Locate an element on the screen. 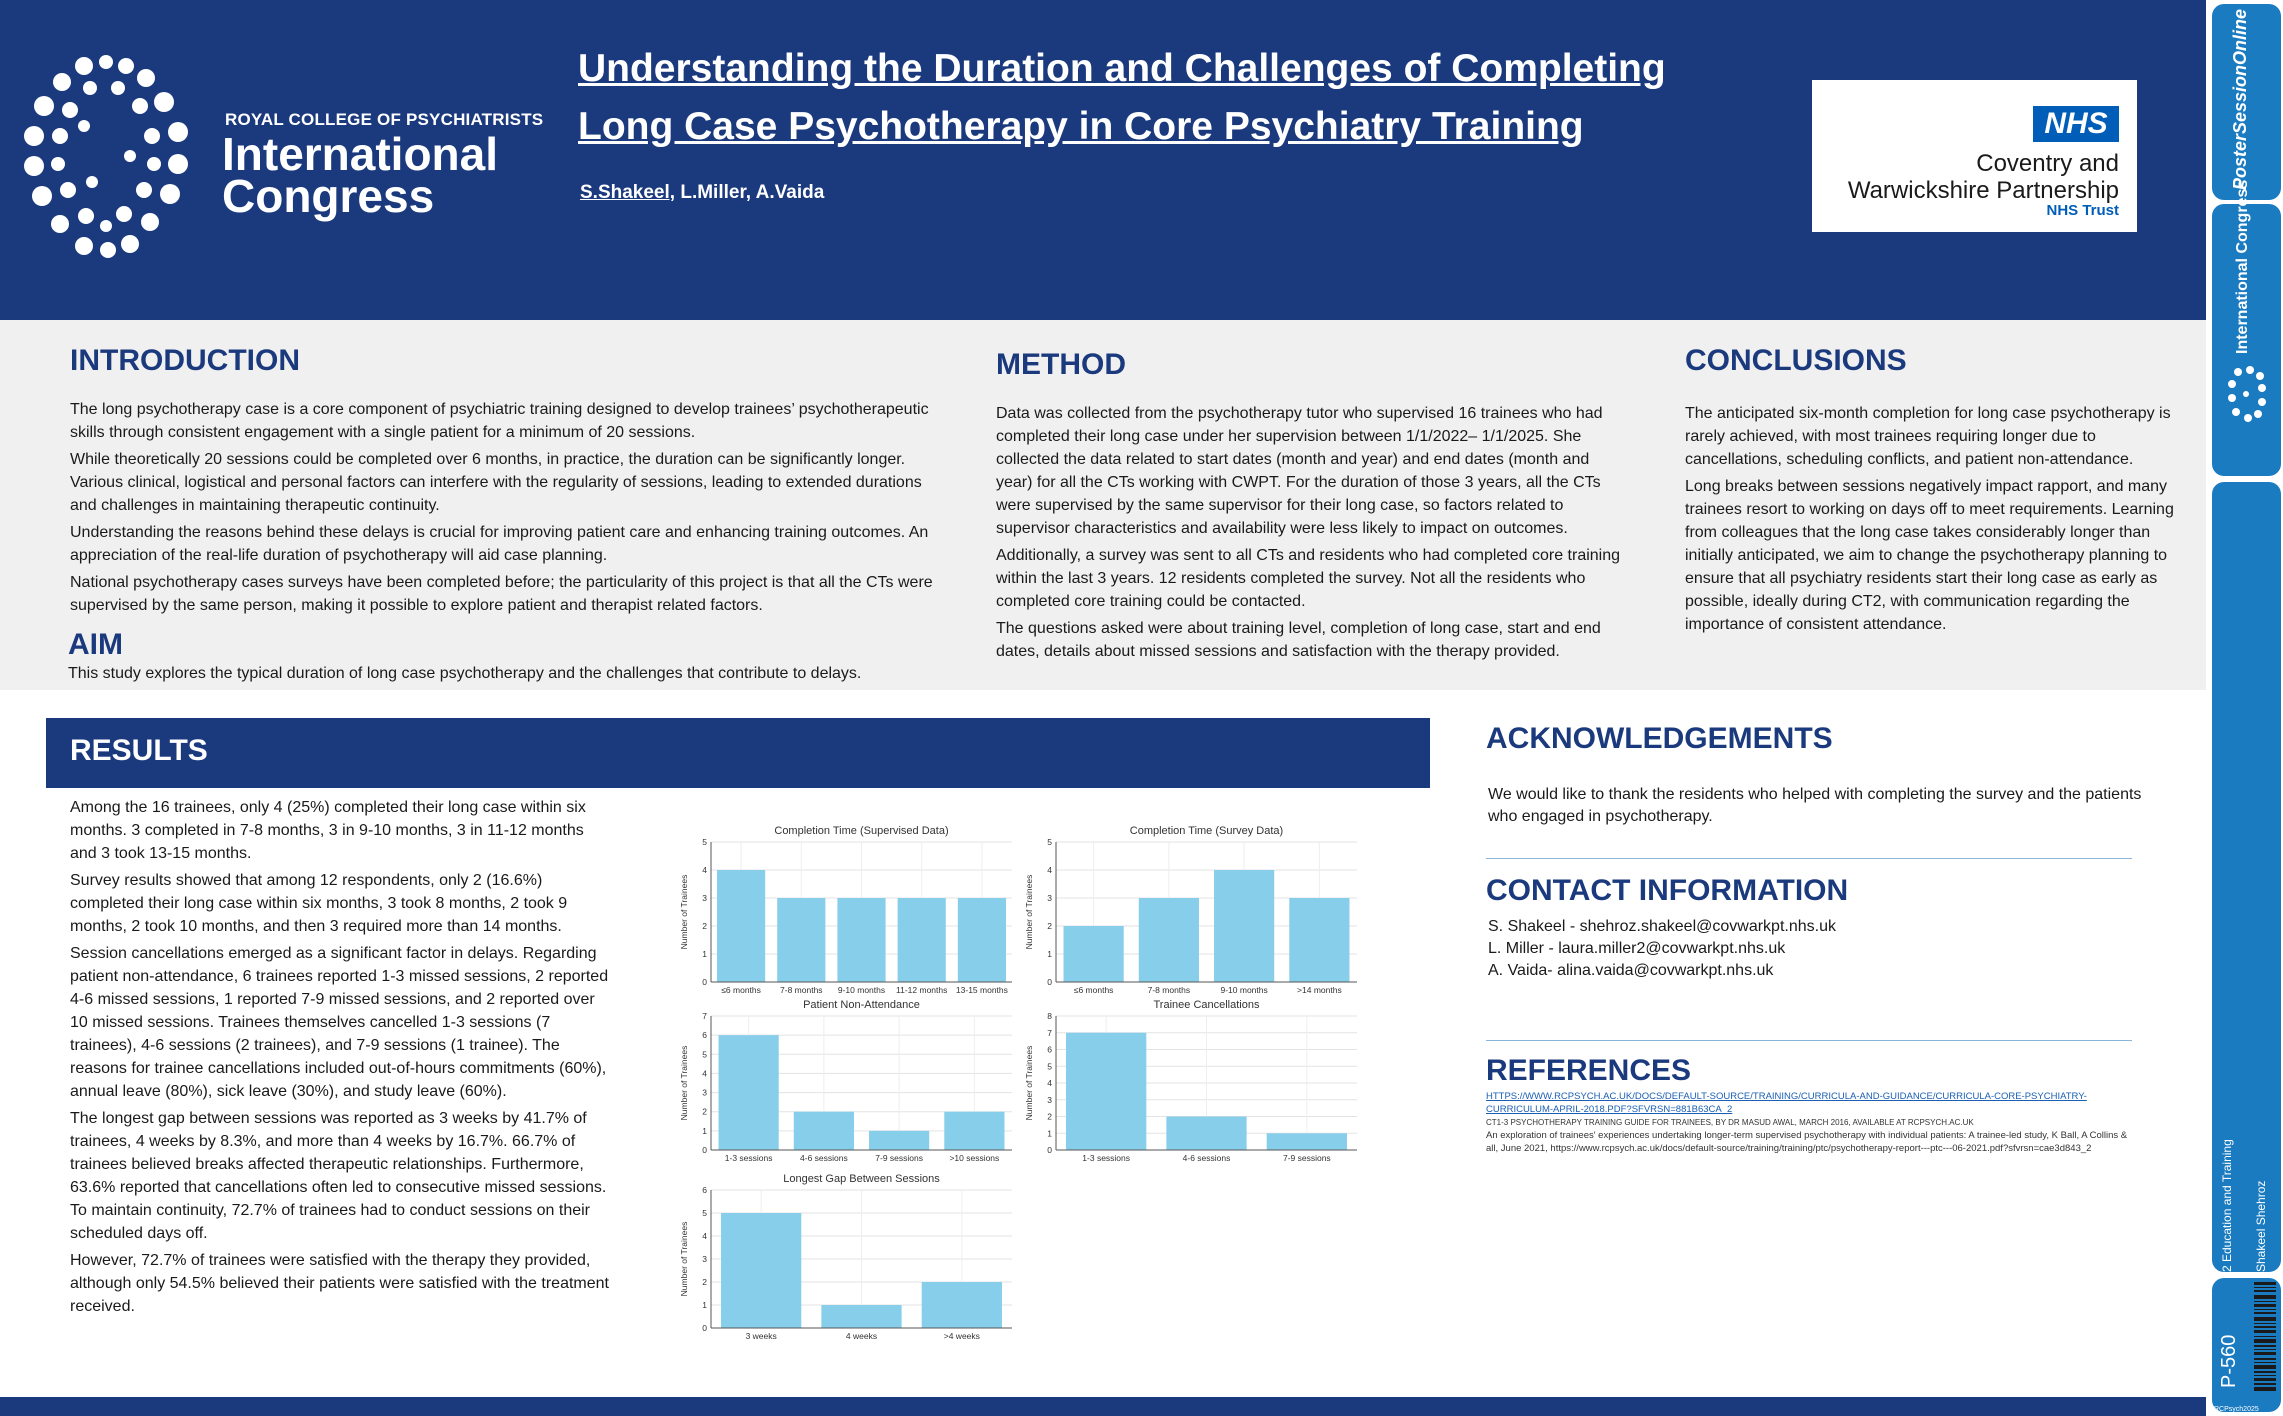  poster-session-card: PosterSessionOnline is located at coordinates (2246, 102).